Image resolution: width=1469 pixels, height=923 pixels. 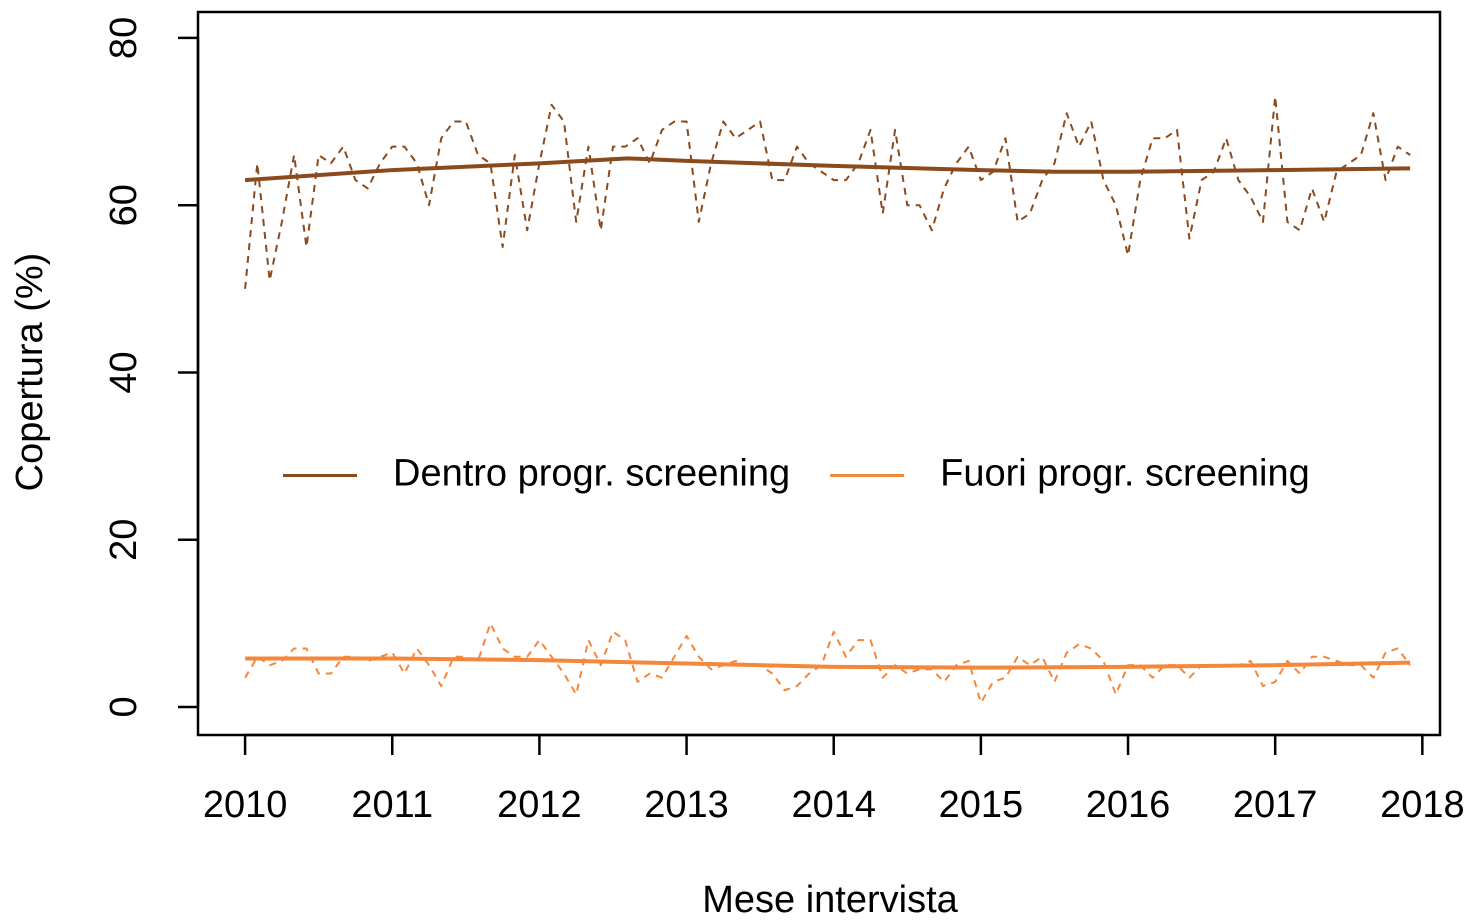 I want to click on legend-label: Dentro progr. screening, so click(x=591, y=474).